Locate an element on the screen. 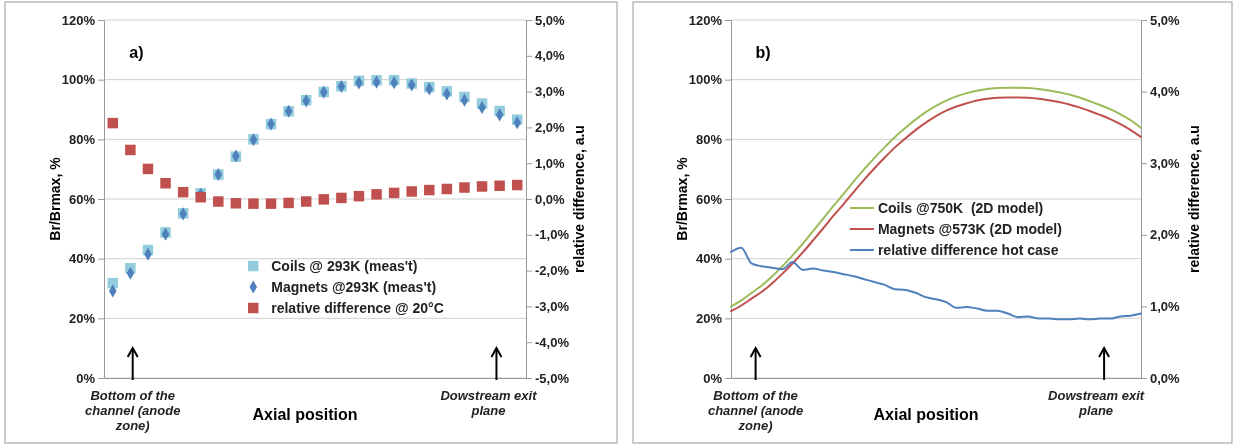 The height and width of the screenshot is (445, 1236). legend-label: relative difference hot case is located at coordinates (968, 250).